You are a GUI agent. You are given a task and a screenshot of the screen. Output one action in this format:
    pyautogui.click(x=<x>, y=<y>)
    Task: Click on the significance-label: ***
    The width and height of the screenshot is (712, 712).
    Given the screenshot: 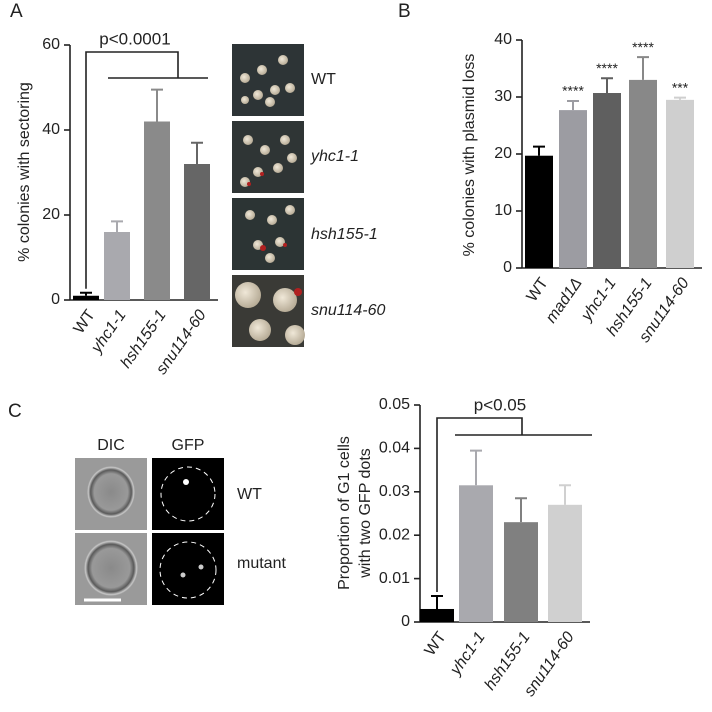 What is the action you would take?
    pyautogui.click(x=680, y=87)
    